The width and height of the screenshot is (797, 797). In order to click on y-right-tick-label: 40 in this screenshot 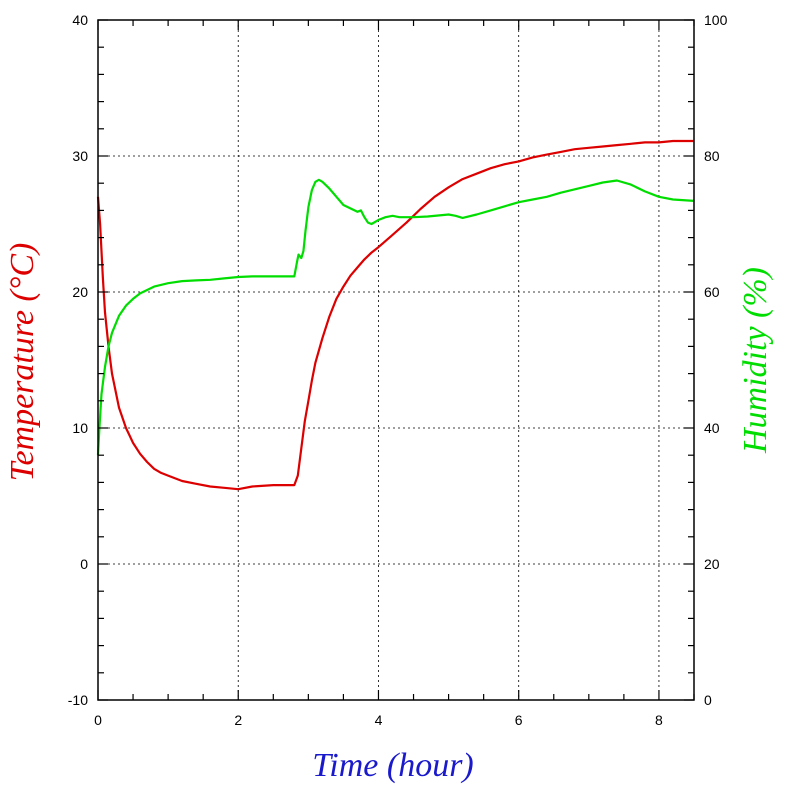, I will do `click(712, 428)`.